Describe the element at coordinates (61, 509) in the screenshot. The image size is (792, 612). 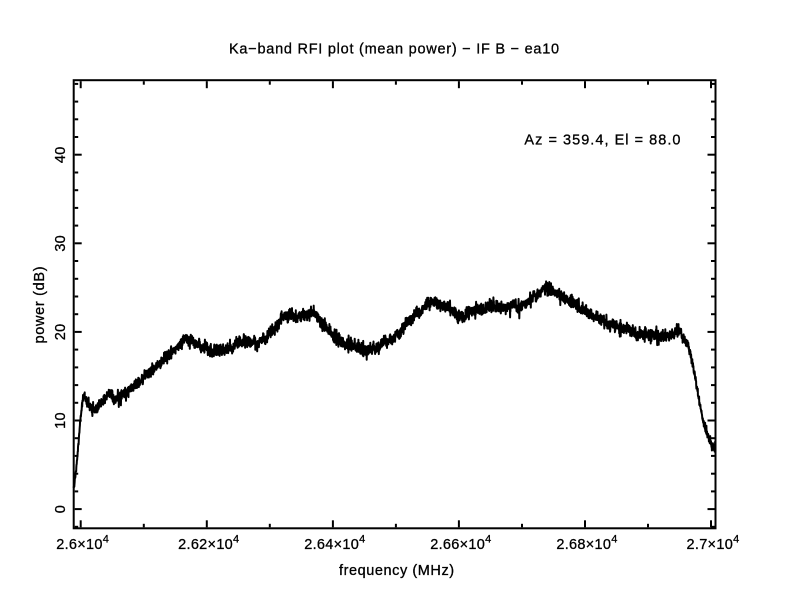
I see `svg-text: 0` at that location.